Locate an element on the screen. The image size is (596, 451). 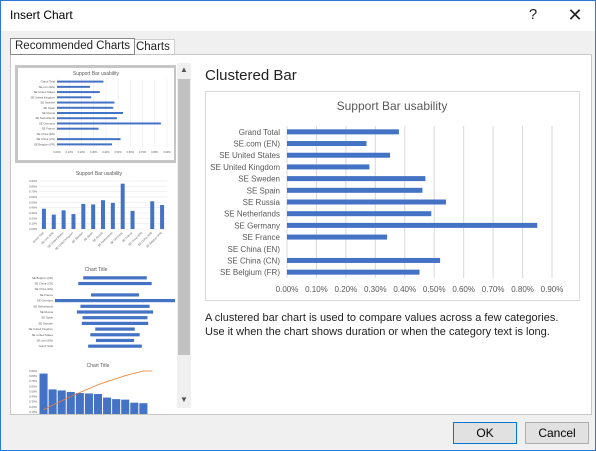
y-tick-label: 0.10% is located at coordinates (33, 224).